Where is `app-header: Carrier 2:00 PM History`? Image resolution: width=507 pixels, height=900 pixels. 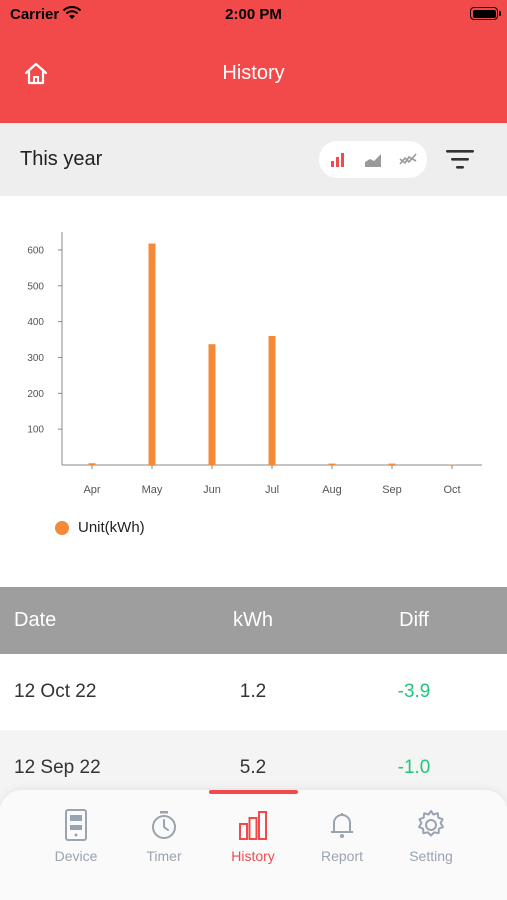
app-header: Carrier 2:00 PM History is located at coordinates (253, 61).